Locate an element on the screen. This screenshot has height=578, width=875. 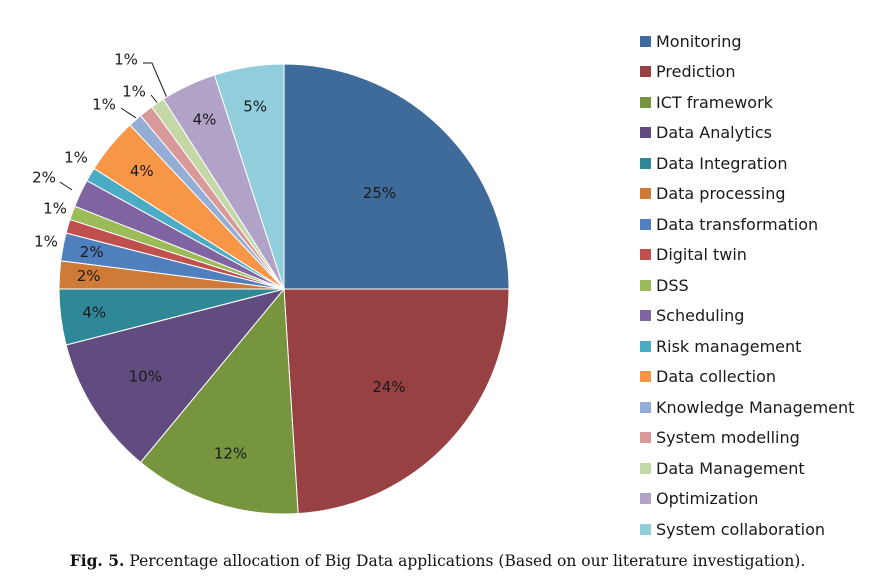
legend-label-ict-framework: ICT framework is located at coordinates (714, 102).